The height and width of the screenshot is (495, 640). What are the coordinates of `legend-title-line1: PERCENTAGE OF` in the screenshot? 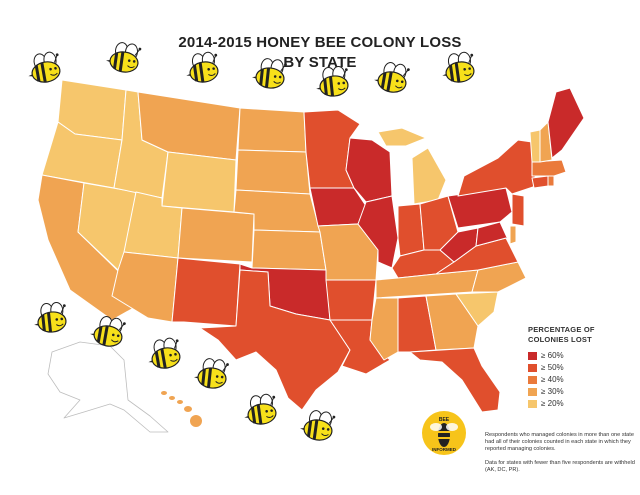 It's located at (561, 329).